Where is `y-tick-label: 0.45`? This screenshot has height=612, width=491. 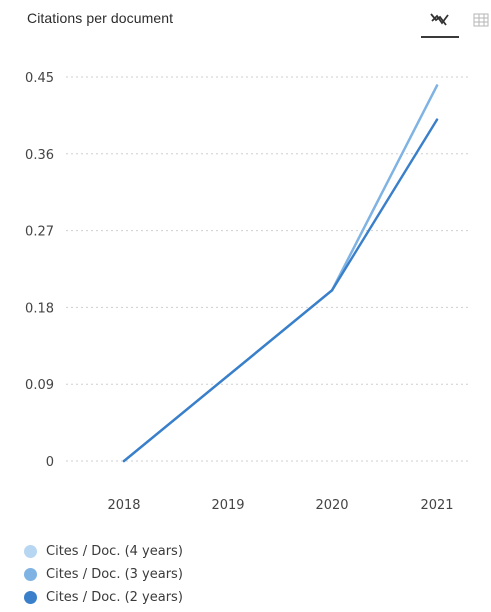 y-tick-label: 0.45 is located at coordinates (39, 78).